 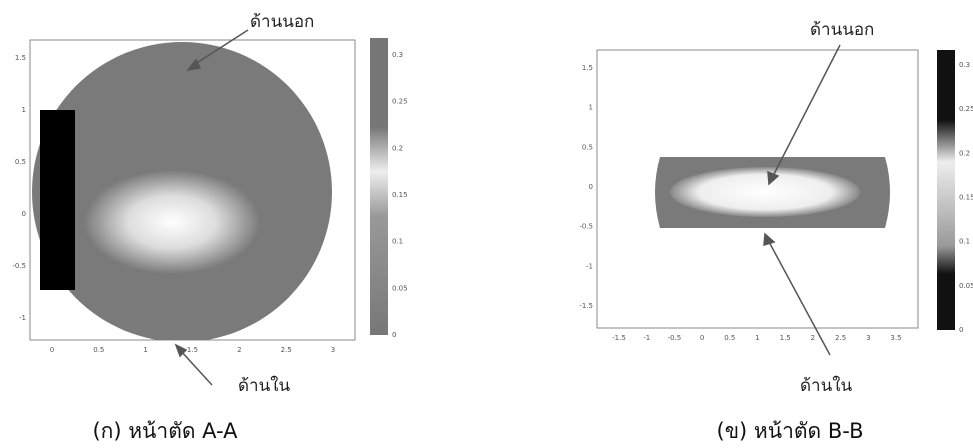 What do you see at coordinates (165, 431) in the screenshot?
I see `caption: (ก) หน้าตัด A-A` at bounding box center [165, 431].